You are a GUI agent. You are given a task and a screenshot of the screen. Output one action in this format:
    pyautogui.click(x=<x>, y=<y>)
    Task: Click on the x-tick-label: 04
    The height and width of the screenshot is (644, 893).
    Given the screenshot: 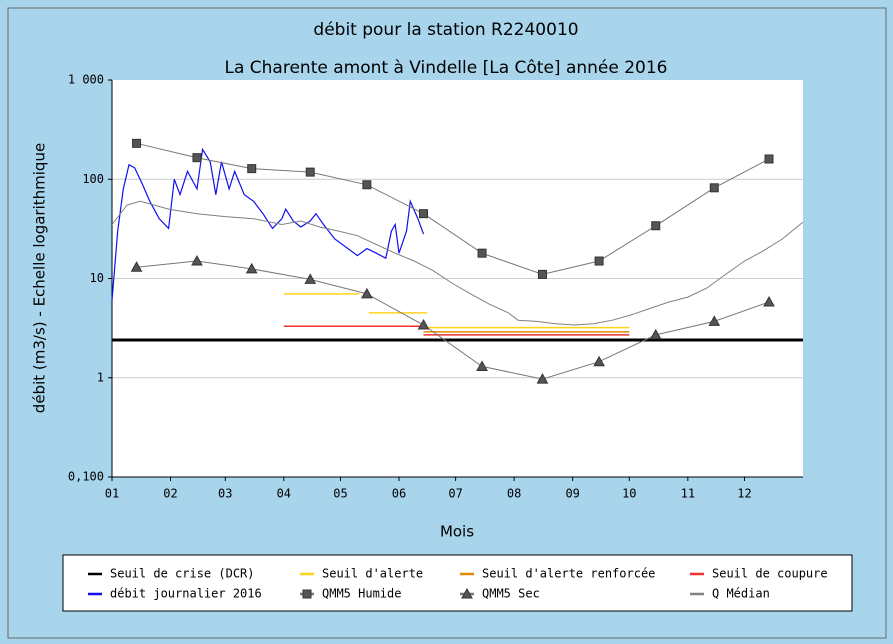 What is the action you would take?
    pyautogui.click(x=284, y=494)
    